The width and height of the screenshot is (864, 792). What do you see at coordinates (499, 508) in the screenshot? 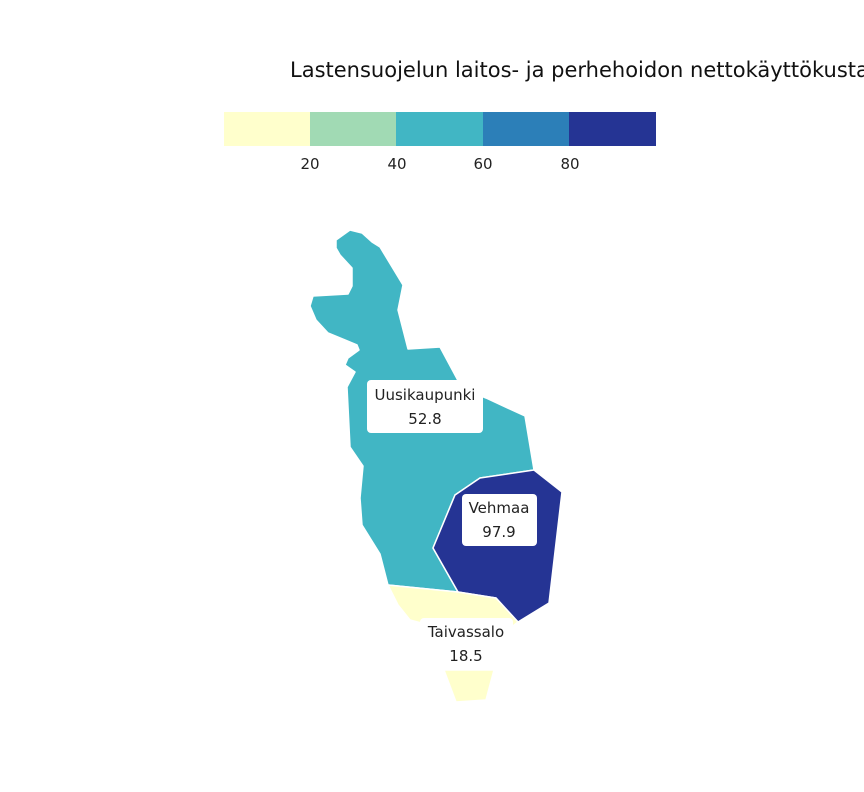
I see `region-name: Vehmaa` at bounding box center [499, 508].